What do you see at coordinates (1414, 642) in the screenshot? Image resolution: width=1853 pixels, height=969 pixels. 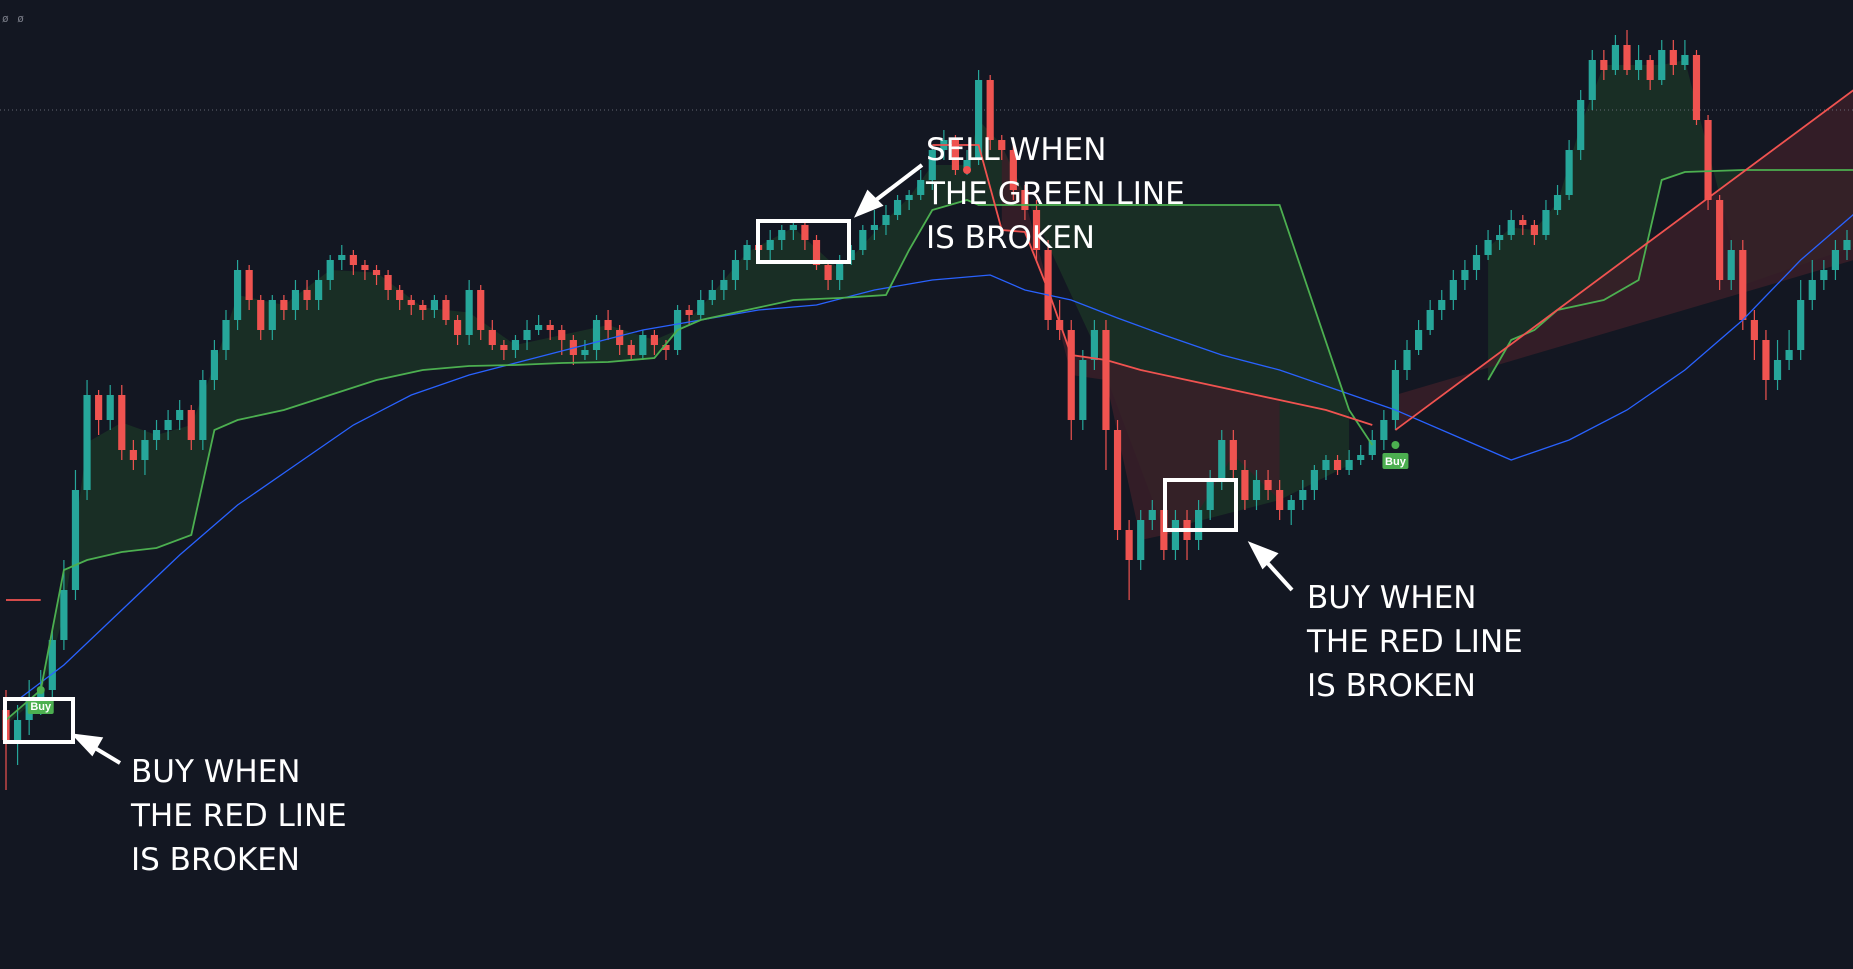 I see `annotation-line: THE RED LINE` at bounding box center [1414, 642].